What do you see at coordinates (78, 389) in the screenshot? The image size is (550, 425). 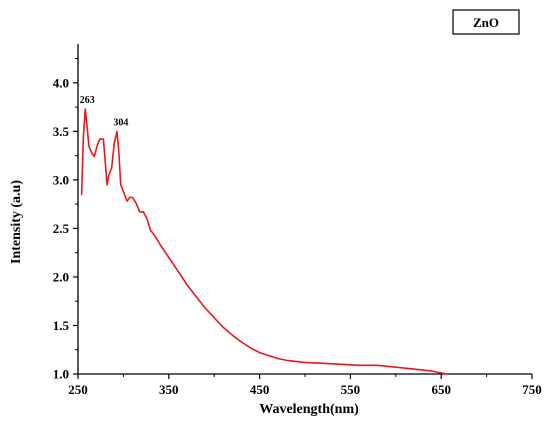 I see `x-tick-label: 250` at bounding box center [78, 389].